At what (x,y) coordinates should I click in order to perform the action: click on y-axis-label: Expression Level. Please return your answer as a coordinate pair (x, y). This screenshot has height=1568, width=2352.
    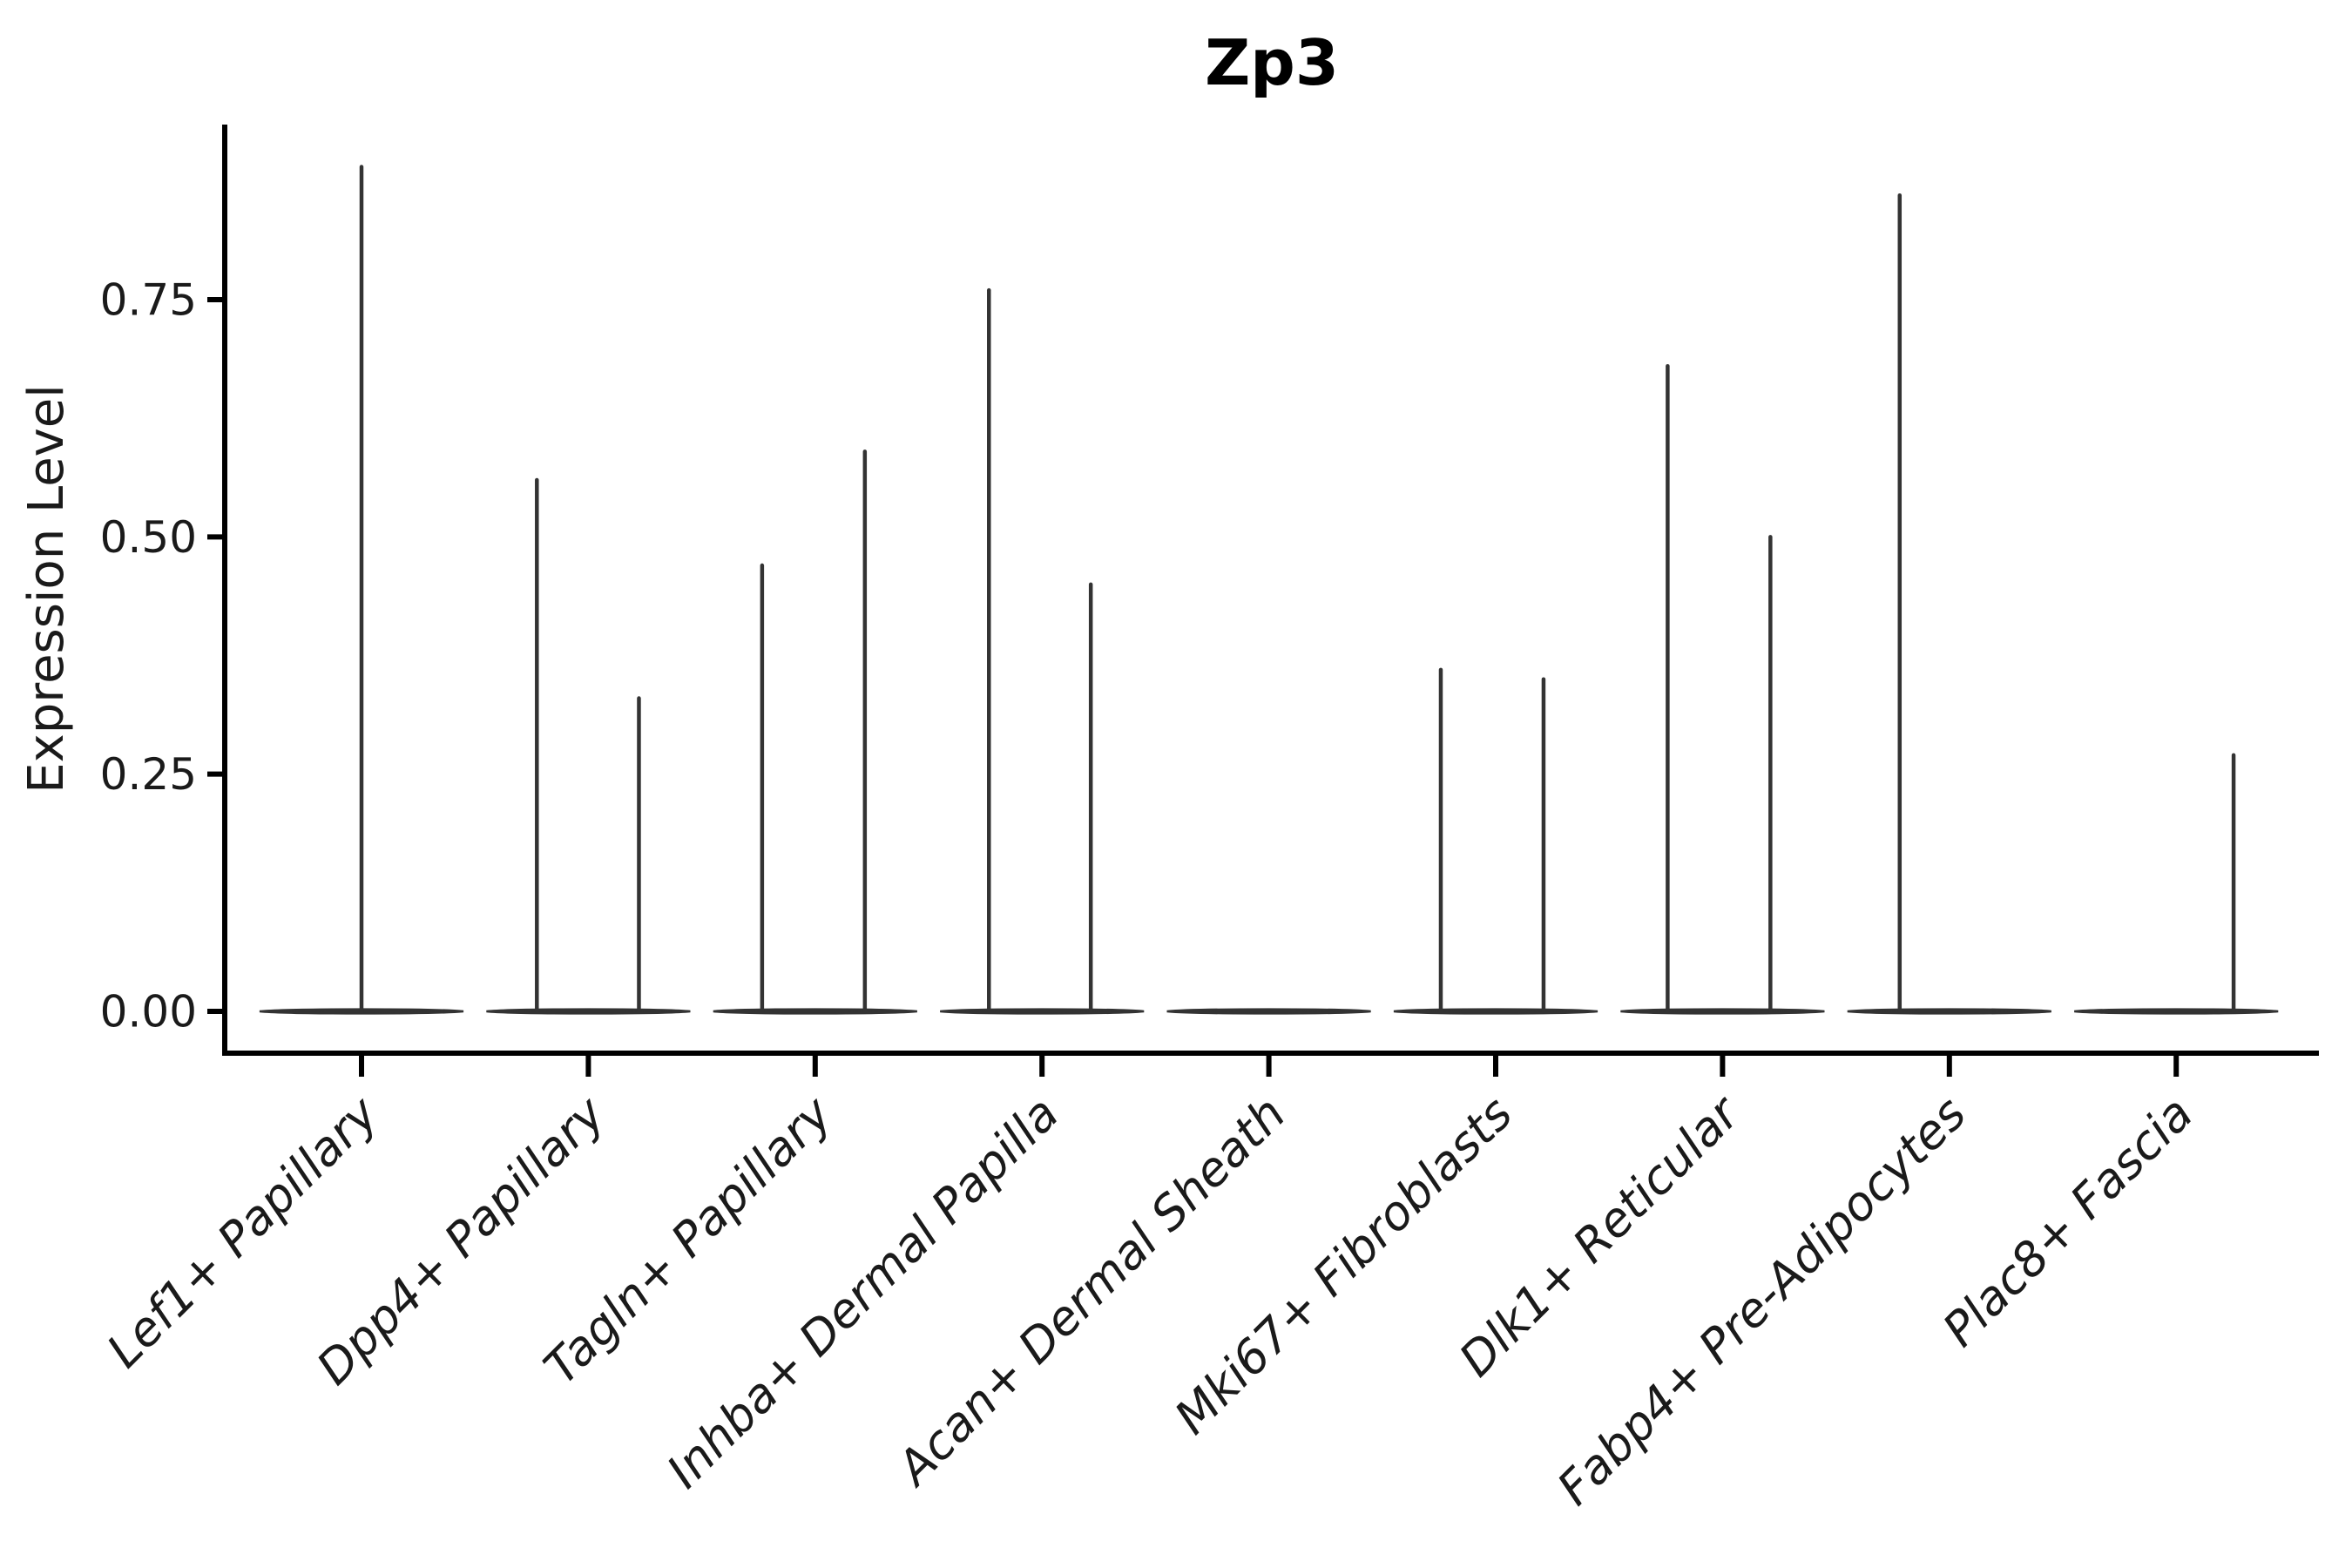
    Looking at the image, I should click on (46, 589).